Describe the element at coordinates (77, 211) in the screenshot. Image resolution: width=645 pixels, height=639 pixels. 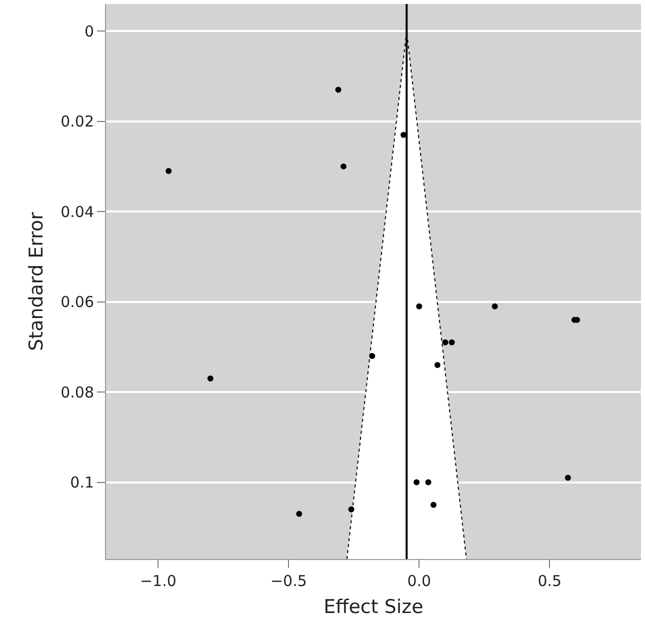
I see `y-tick-label: 0.04` at that location.